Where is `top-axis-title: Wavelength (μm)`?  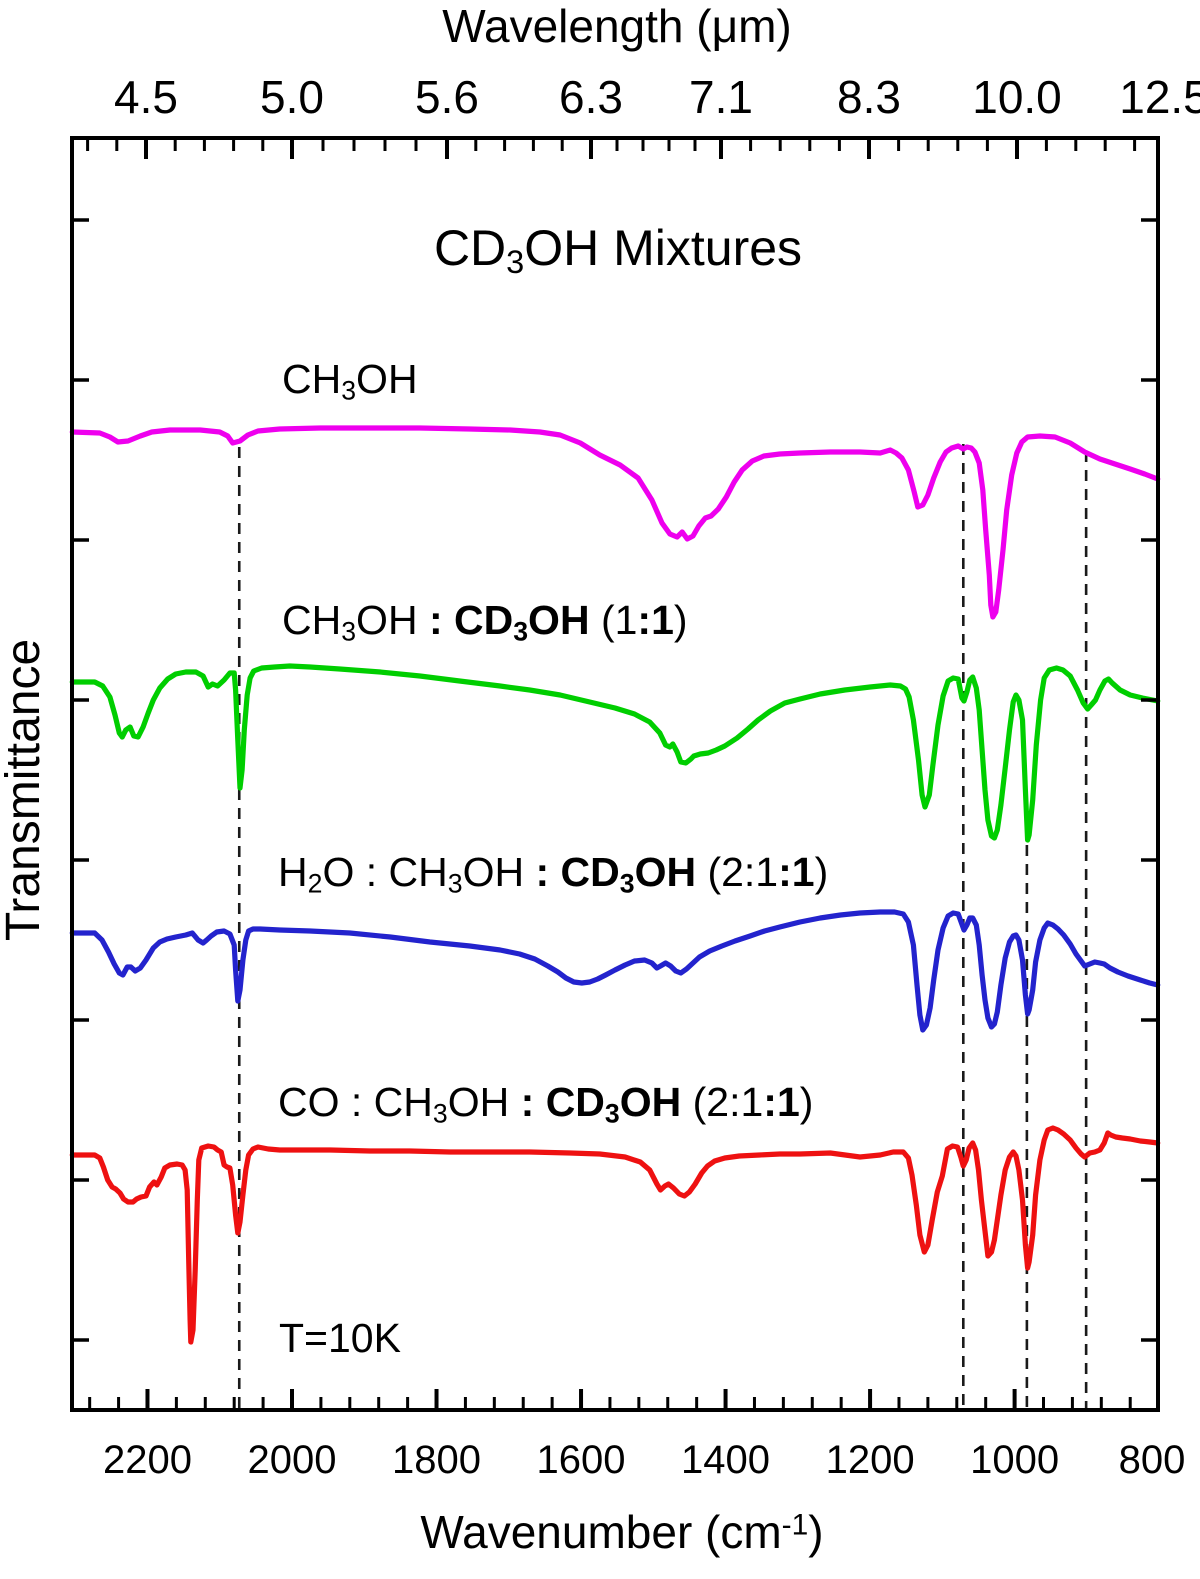
top-axis-title: Wavelength (μm) is located at coordinates (616, 26).